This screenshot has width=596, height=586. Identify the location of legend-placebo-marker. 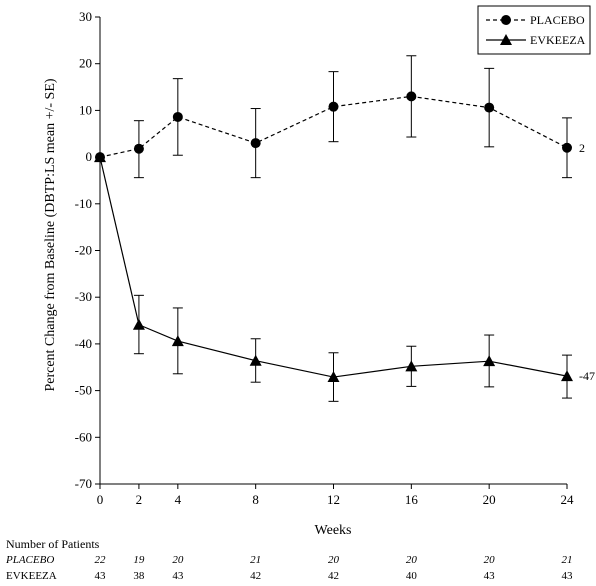
(506, 20).